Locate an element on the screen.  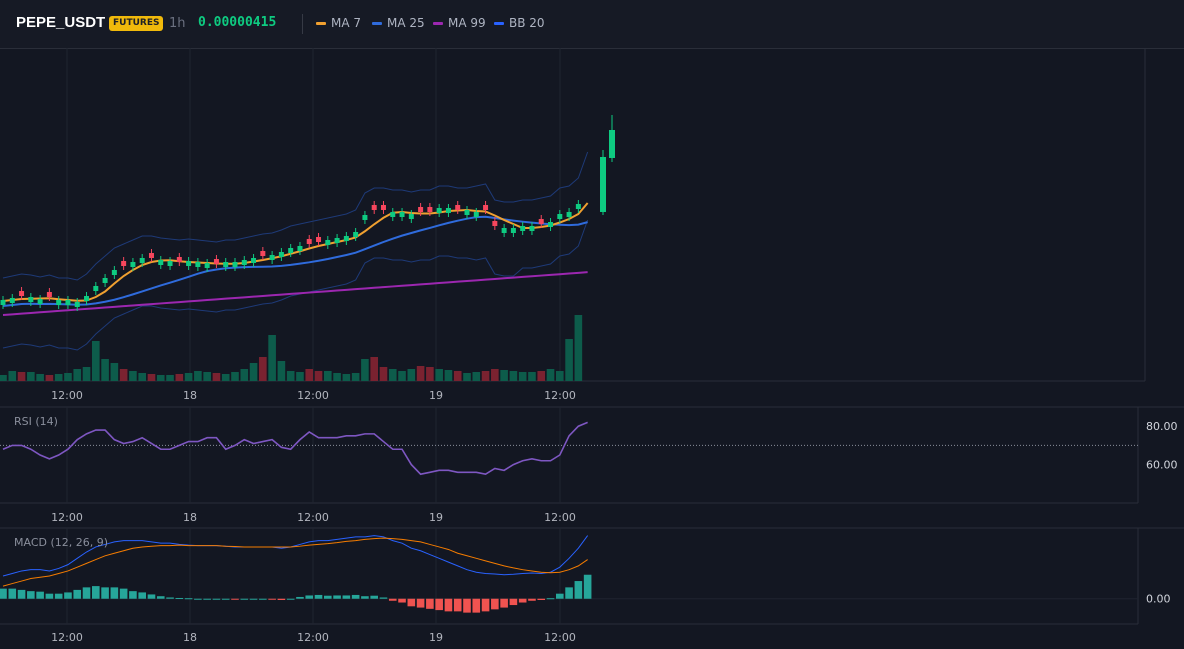
legend-ma99: MA 99 is located at coordinates (459, 23).